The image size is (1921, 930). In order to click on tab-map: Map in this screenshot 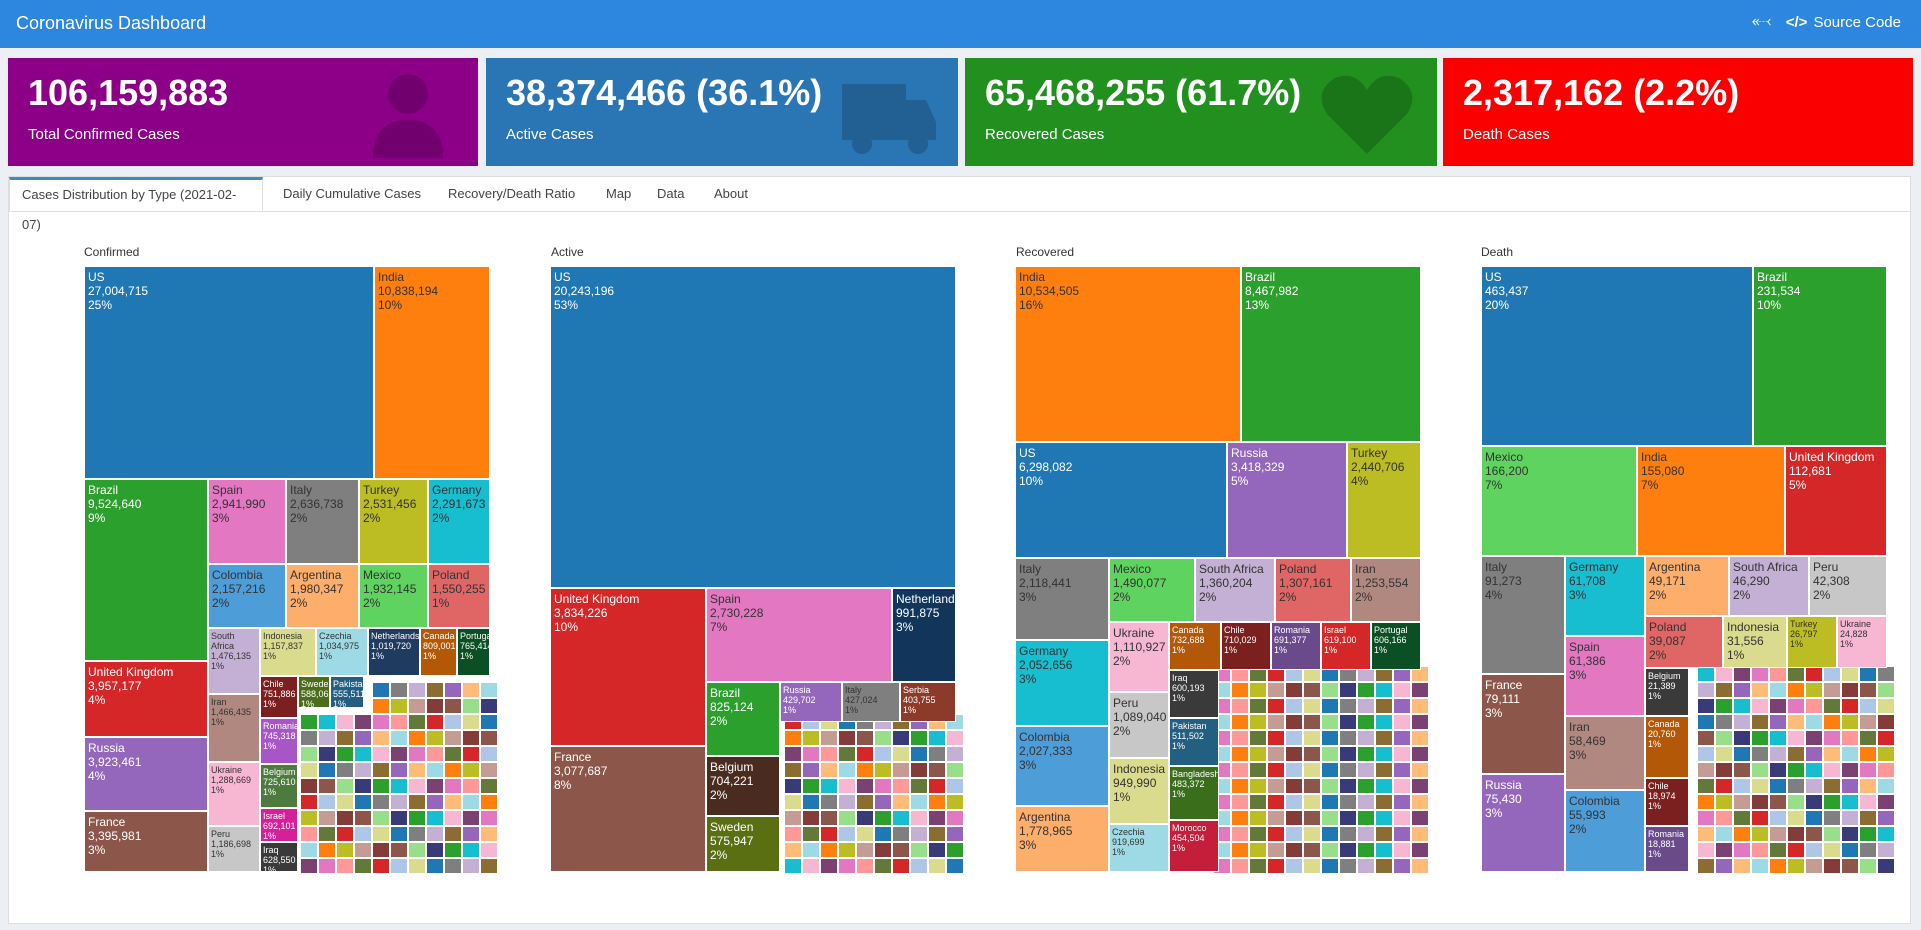, I will do `click(619, 193)`.